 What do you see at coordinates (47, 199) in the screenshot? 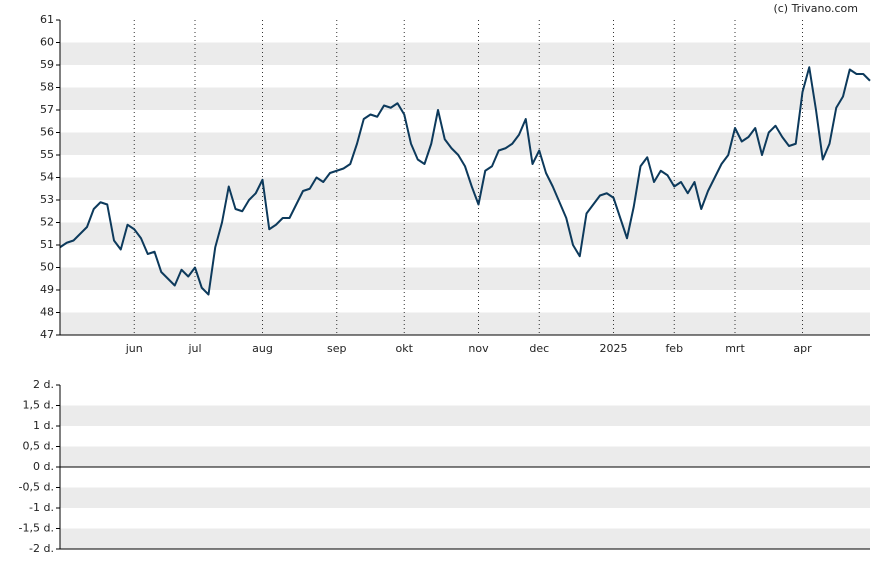
I see `y-tick-label: 53` at bounding box center [47, 199].